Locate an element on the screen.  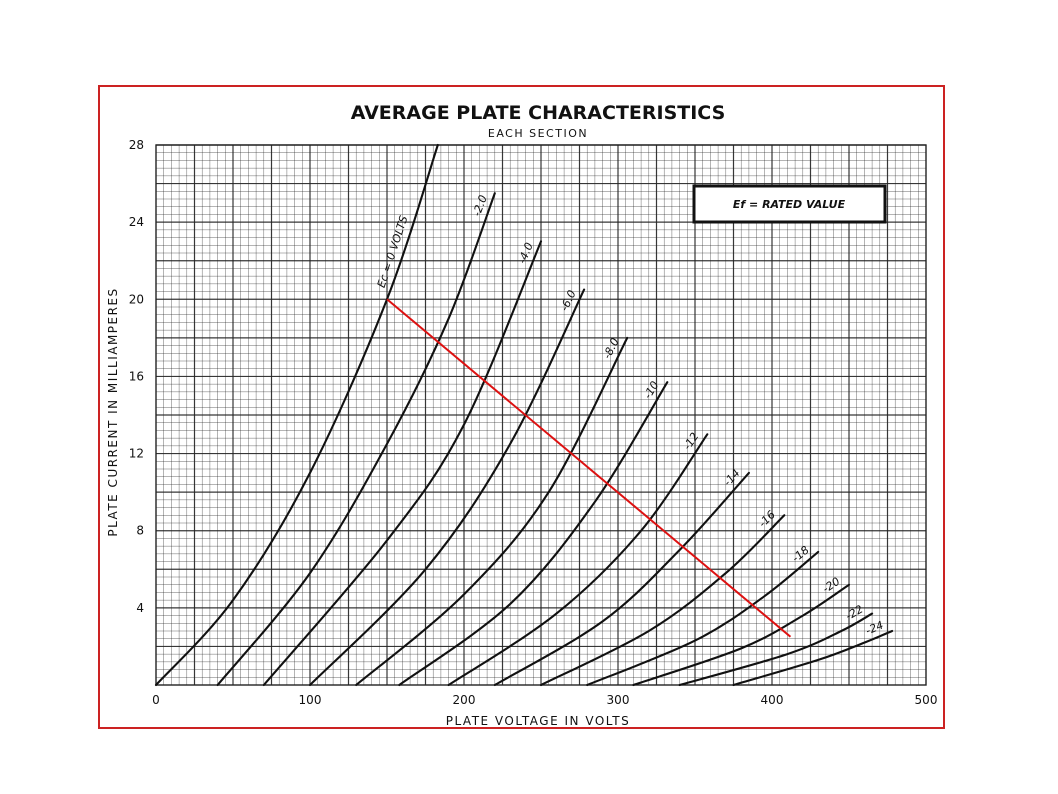
y-tick-label: 20 is located at coordinates (136, 299).